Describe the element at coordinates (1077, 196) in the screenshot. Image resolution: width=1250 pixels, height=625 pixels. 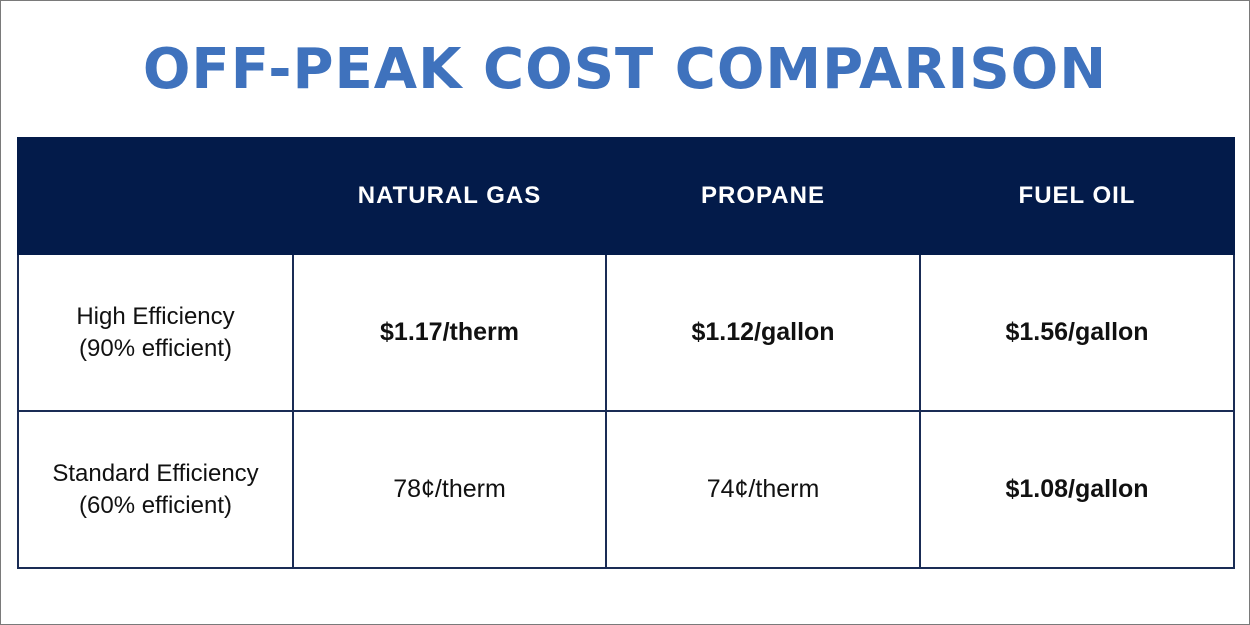
I see `header-fuel-oil: FUEL OIL` at that location.